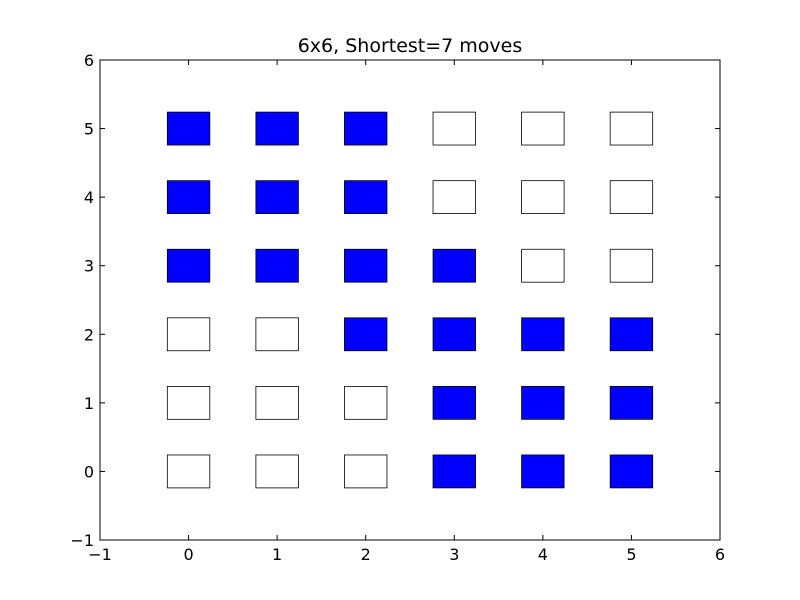 The height and width of the screenshot is (600, 800). I want to click on grid-cell-2-3-filled, so click(366, 265).